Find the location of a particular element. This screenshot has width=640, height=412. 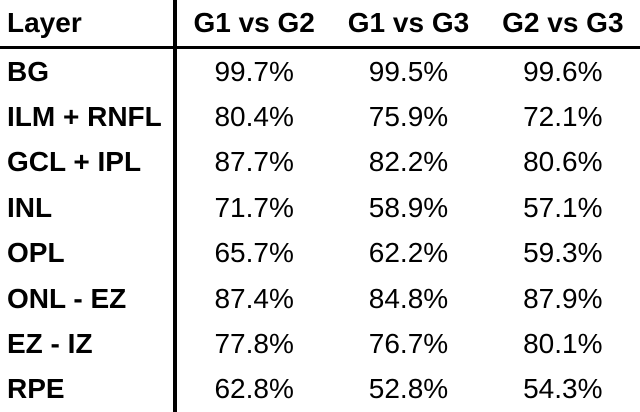

table-cell: 80.1% is located at coordinates (563, 343).